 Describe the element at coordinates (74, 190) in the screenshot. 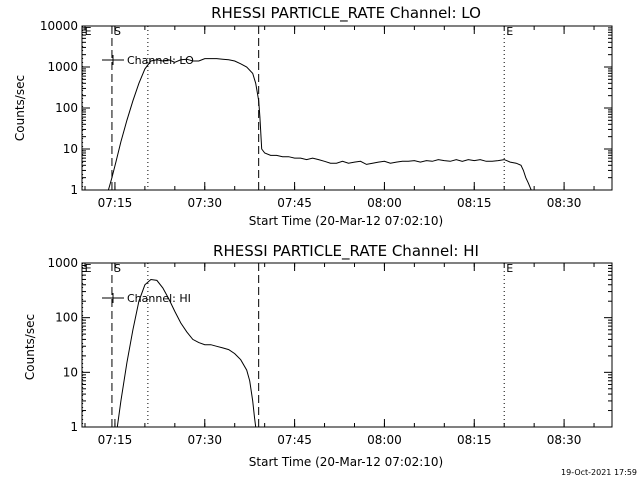

I see `lo-y-tick-label: 1` at that location.